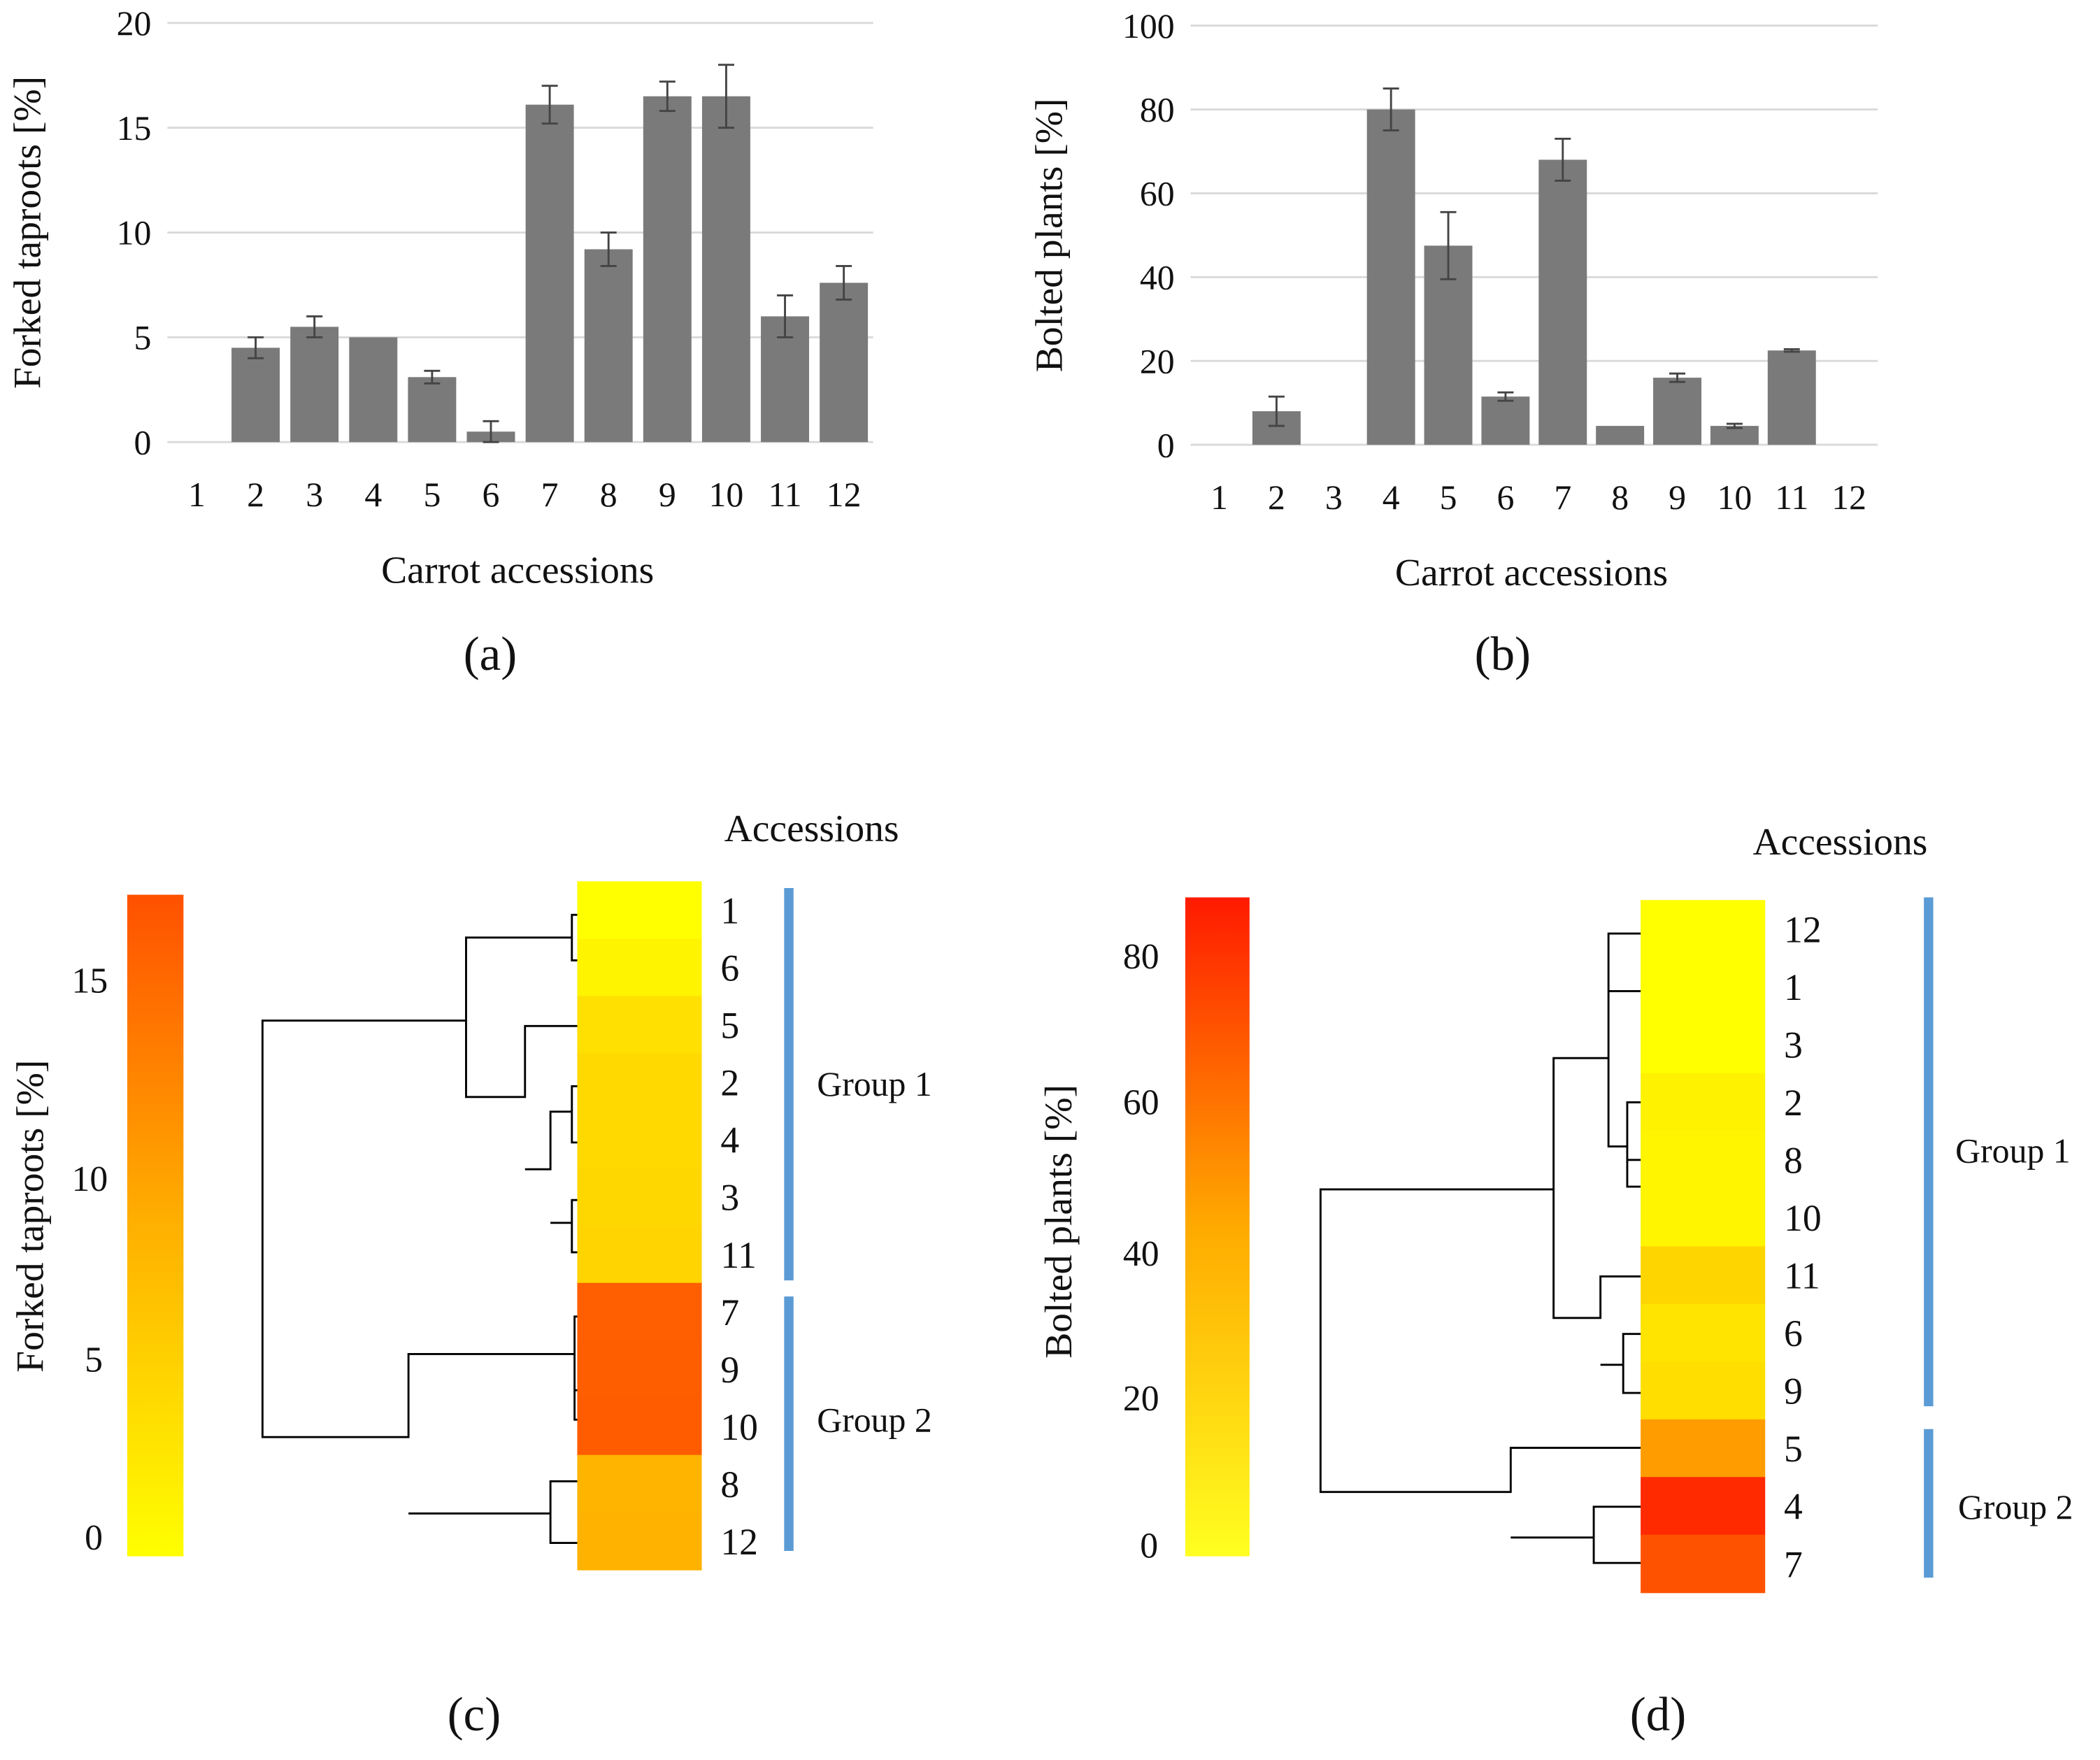 The image size is (2100, 1760). I want to click on row-label: 3, so click(729, 1198).